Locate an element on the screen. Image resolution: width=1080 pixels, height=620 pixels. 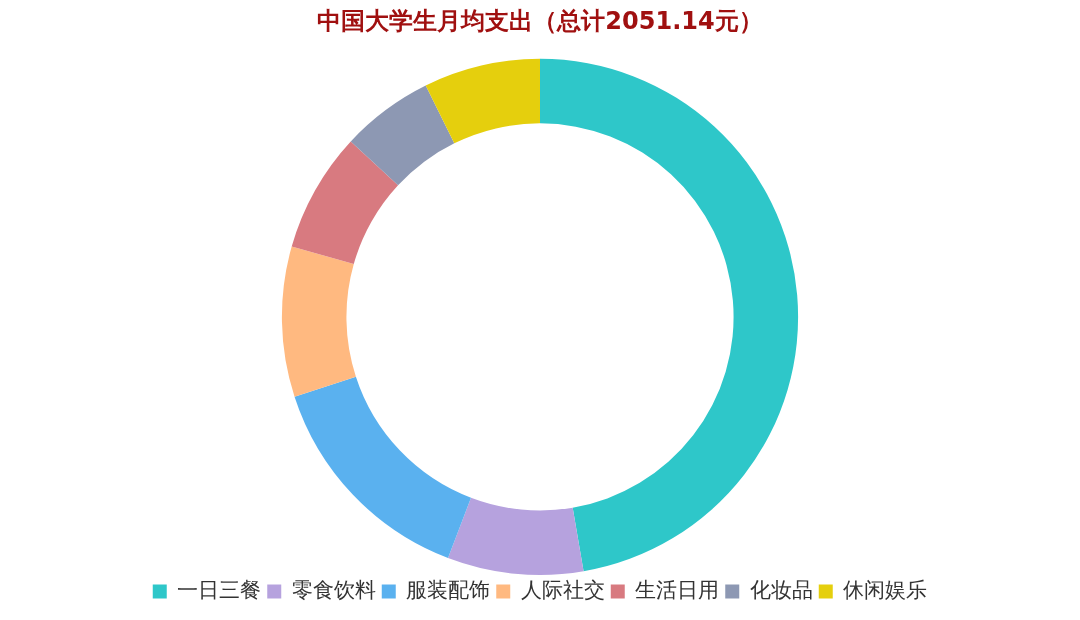
legend-label: 服装配饰 is located at coordinates (448, 589).